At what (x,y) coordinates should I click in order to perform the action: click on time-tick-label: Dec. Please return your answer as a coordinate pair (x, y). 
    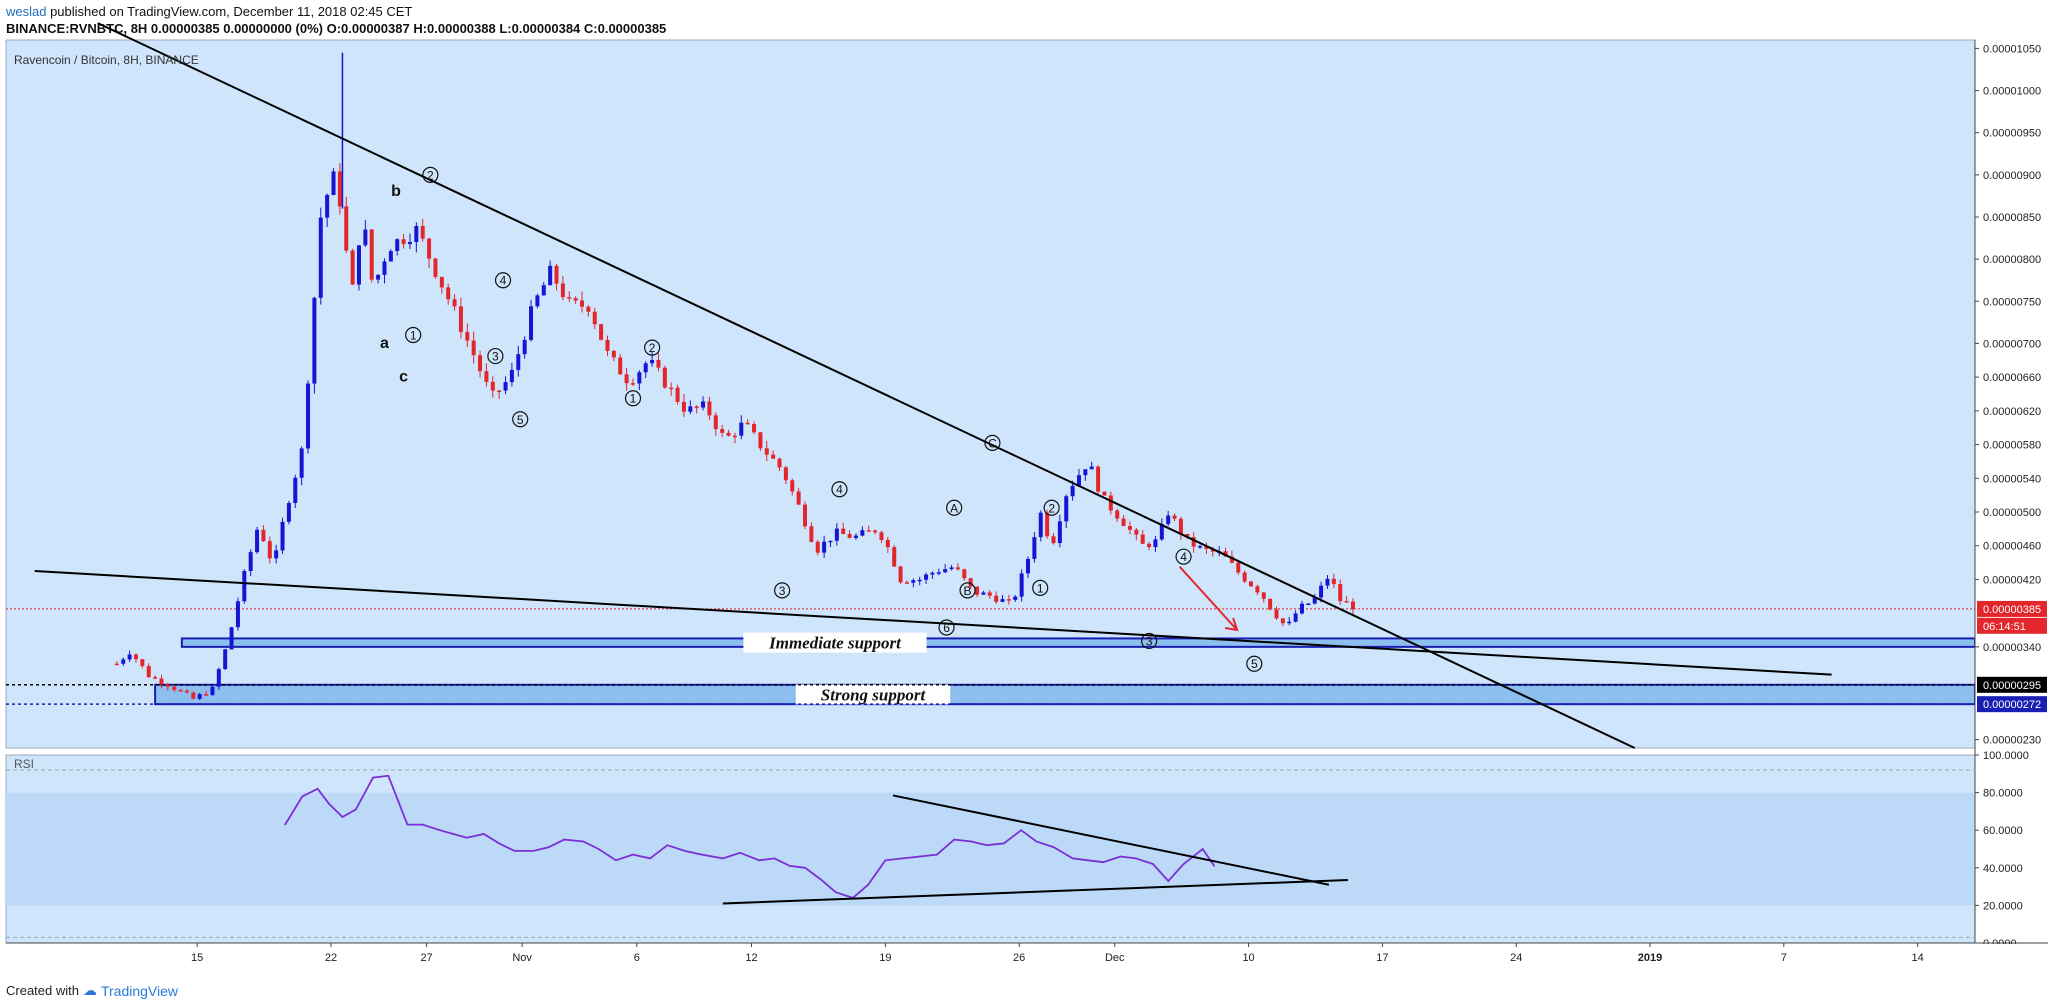
    Looking at the image, I should click on (1115, 958).